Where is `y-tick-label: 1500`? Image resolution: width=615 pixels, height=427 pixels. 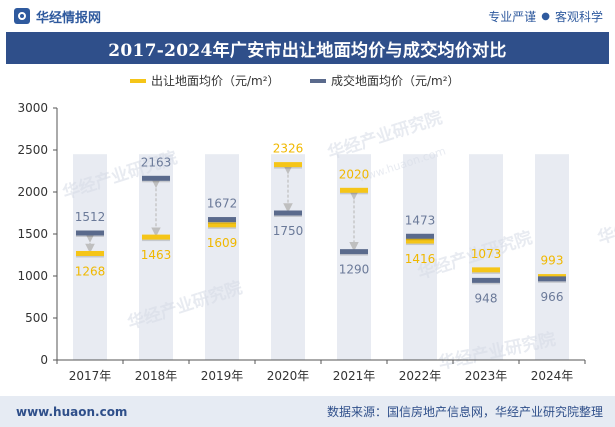 y-tick-label: 1500 is located at coordinates (32, 234).